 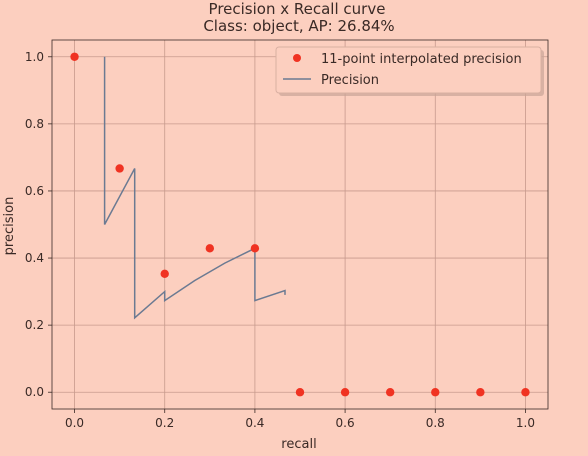 I want to click on legend-marker-interpolated, so click(x=297, y=58).